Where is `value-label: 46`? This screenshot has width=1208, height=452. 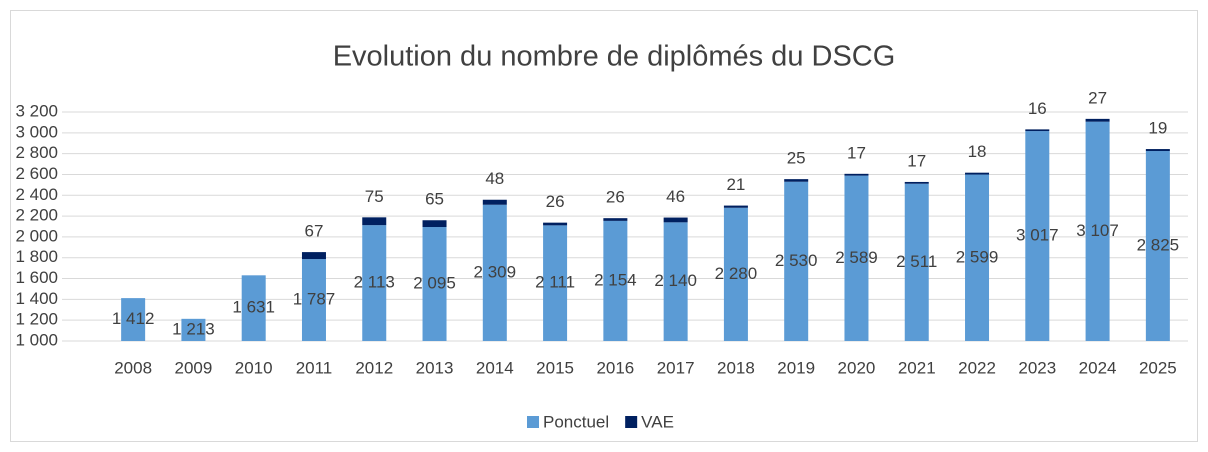
value-label: 46 is located at coordinates (675, 196).